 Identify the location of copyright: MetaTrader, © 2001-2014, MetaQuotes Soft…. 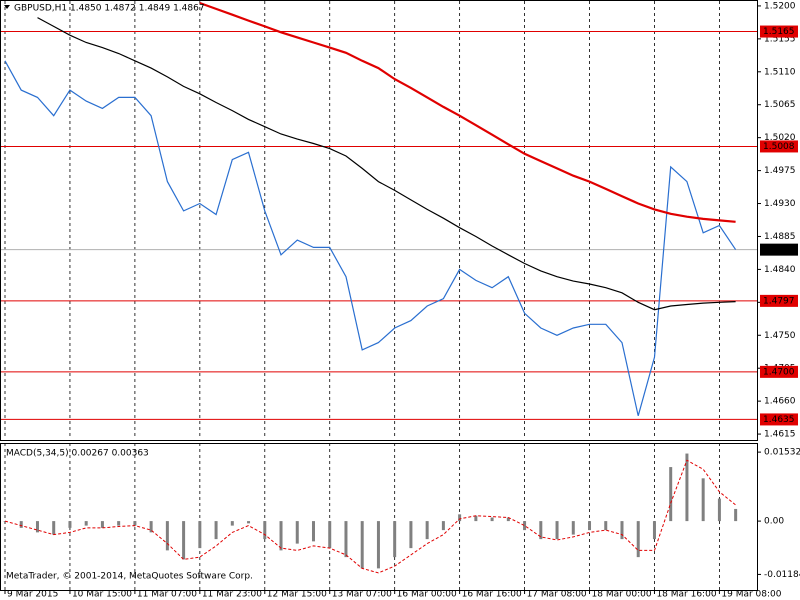
(129, 577).